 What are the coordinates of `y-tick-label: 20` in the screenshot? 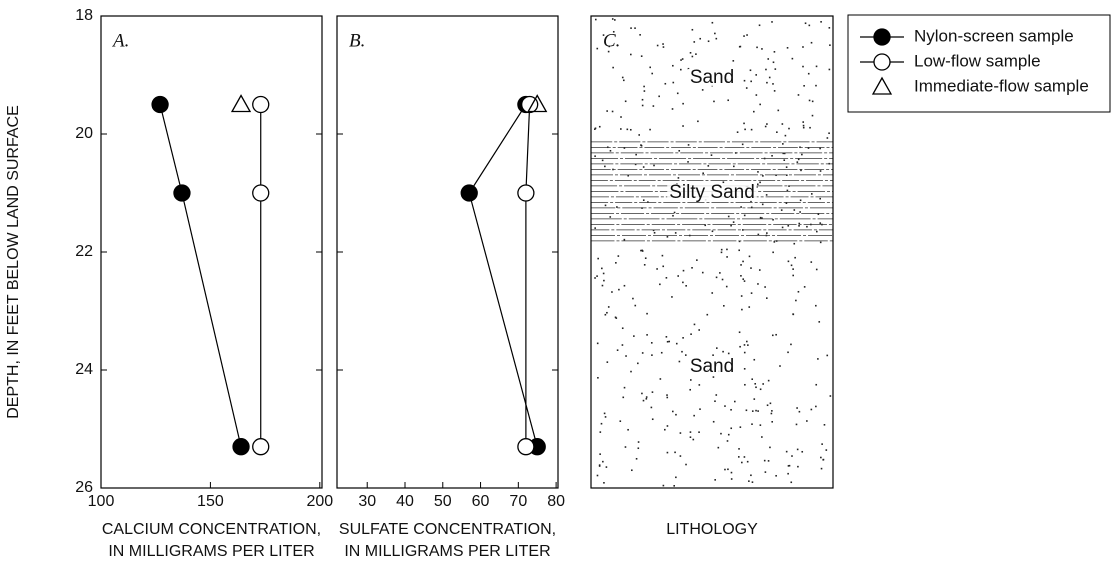 It's located at (84, 133).